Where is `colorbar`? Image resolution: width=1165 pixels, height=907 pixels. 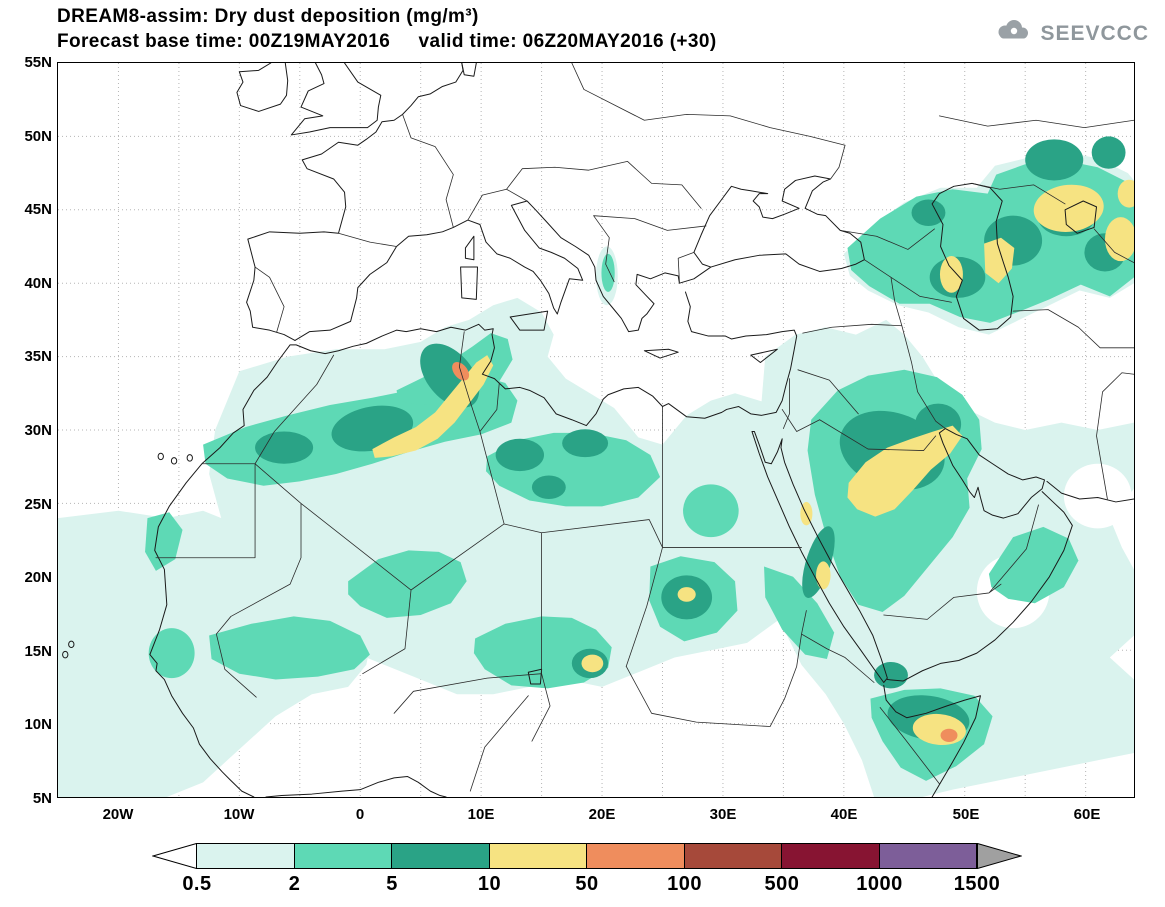
colorbar is located at coordinates (587, 856).